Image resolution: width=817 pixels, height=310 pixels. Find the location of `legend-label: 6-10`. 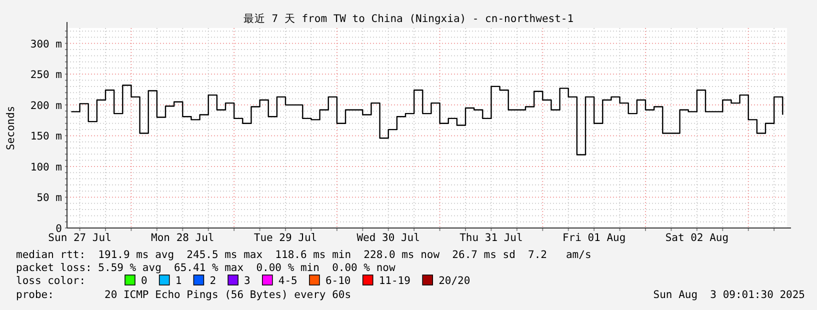

legend-label: 6-10 is located at coordinates (338, 281).